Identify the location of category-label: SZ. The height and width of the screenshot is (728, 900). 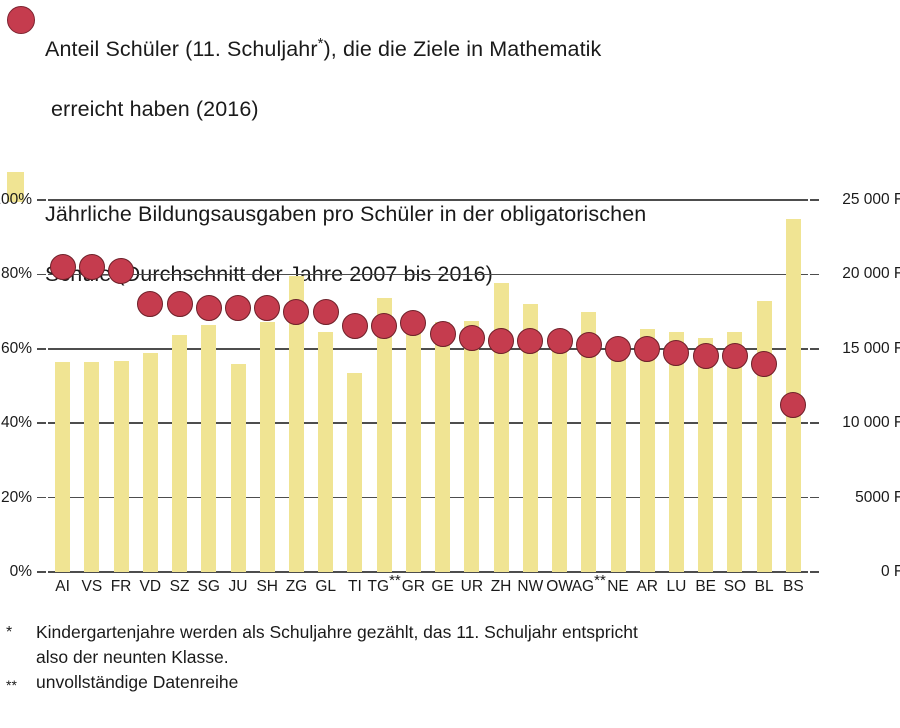
(179, 586).